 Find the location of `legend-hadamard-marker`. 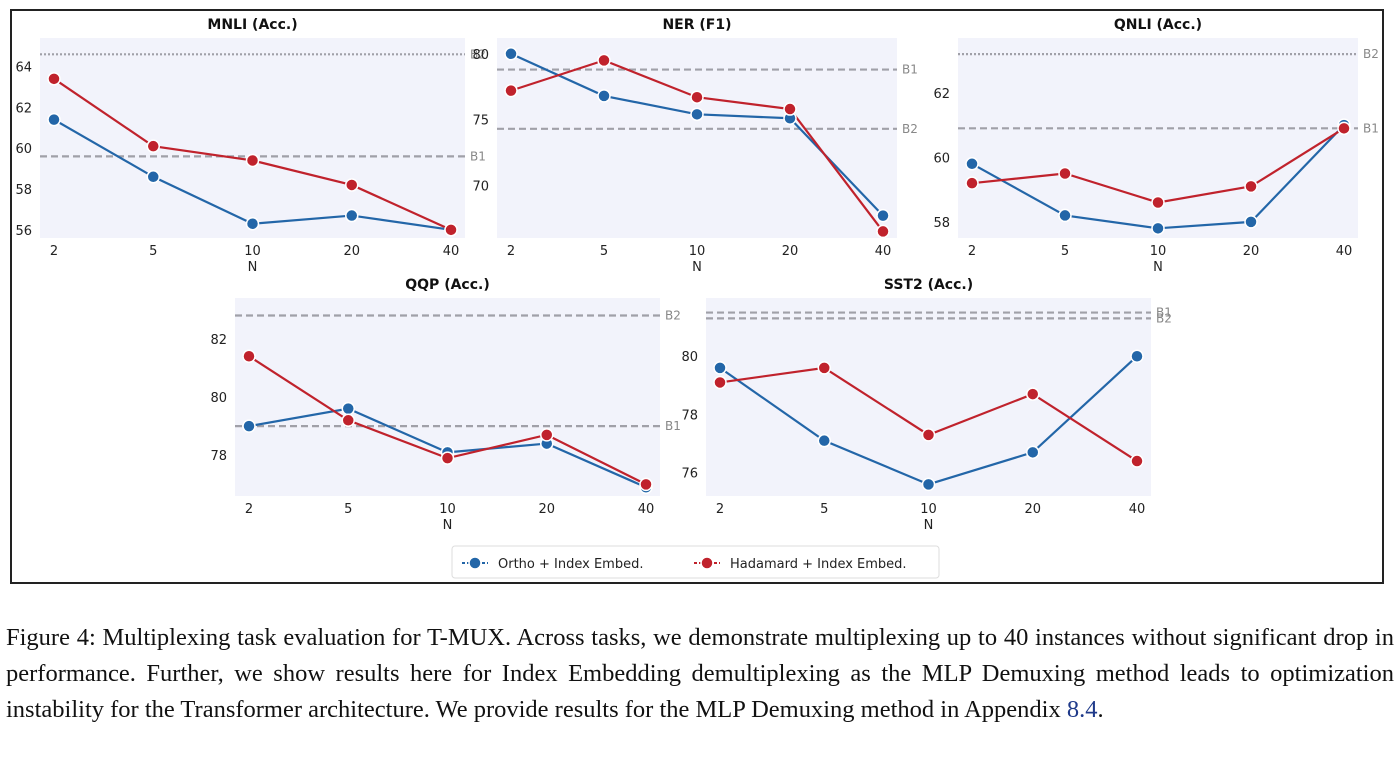

legend-hadamard-marker is located at coordinates (707, 563).